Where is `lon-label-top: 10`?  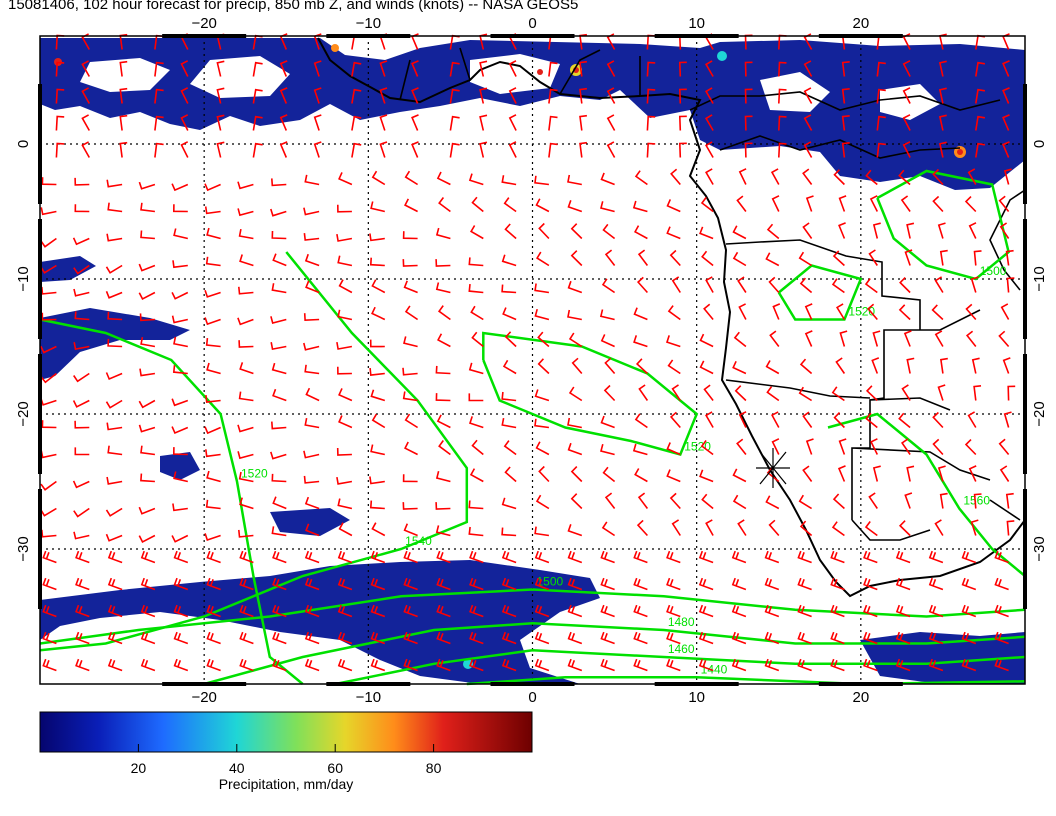 lon-label-top: 10 is located at coordinates (696, 23).